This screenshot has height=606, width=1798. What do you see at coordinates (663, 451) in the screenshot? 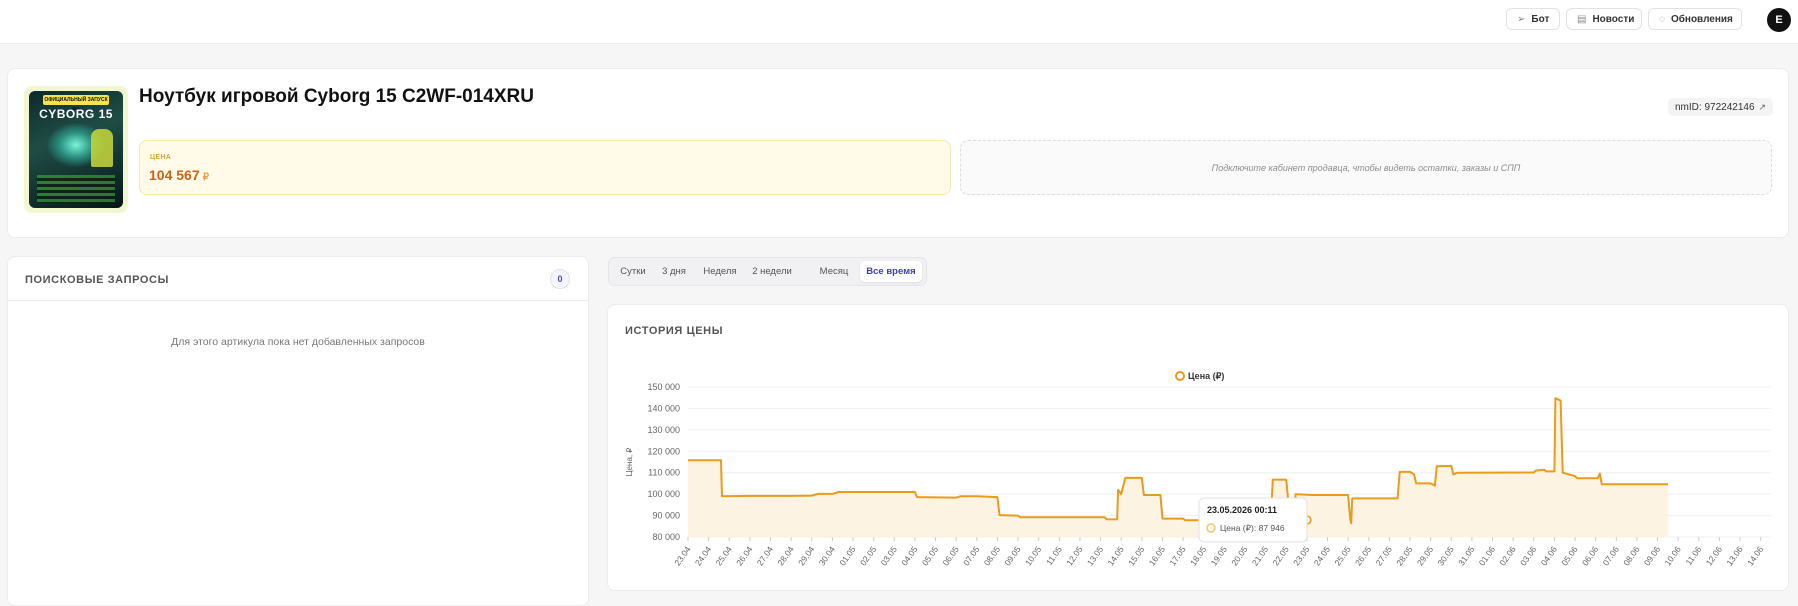
I see `y-tick-label: 120 000` at bounding box center [663, 451].